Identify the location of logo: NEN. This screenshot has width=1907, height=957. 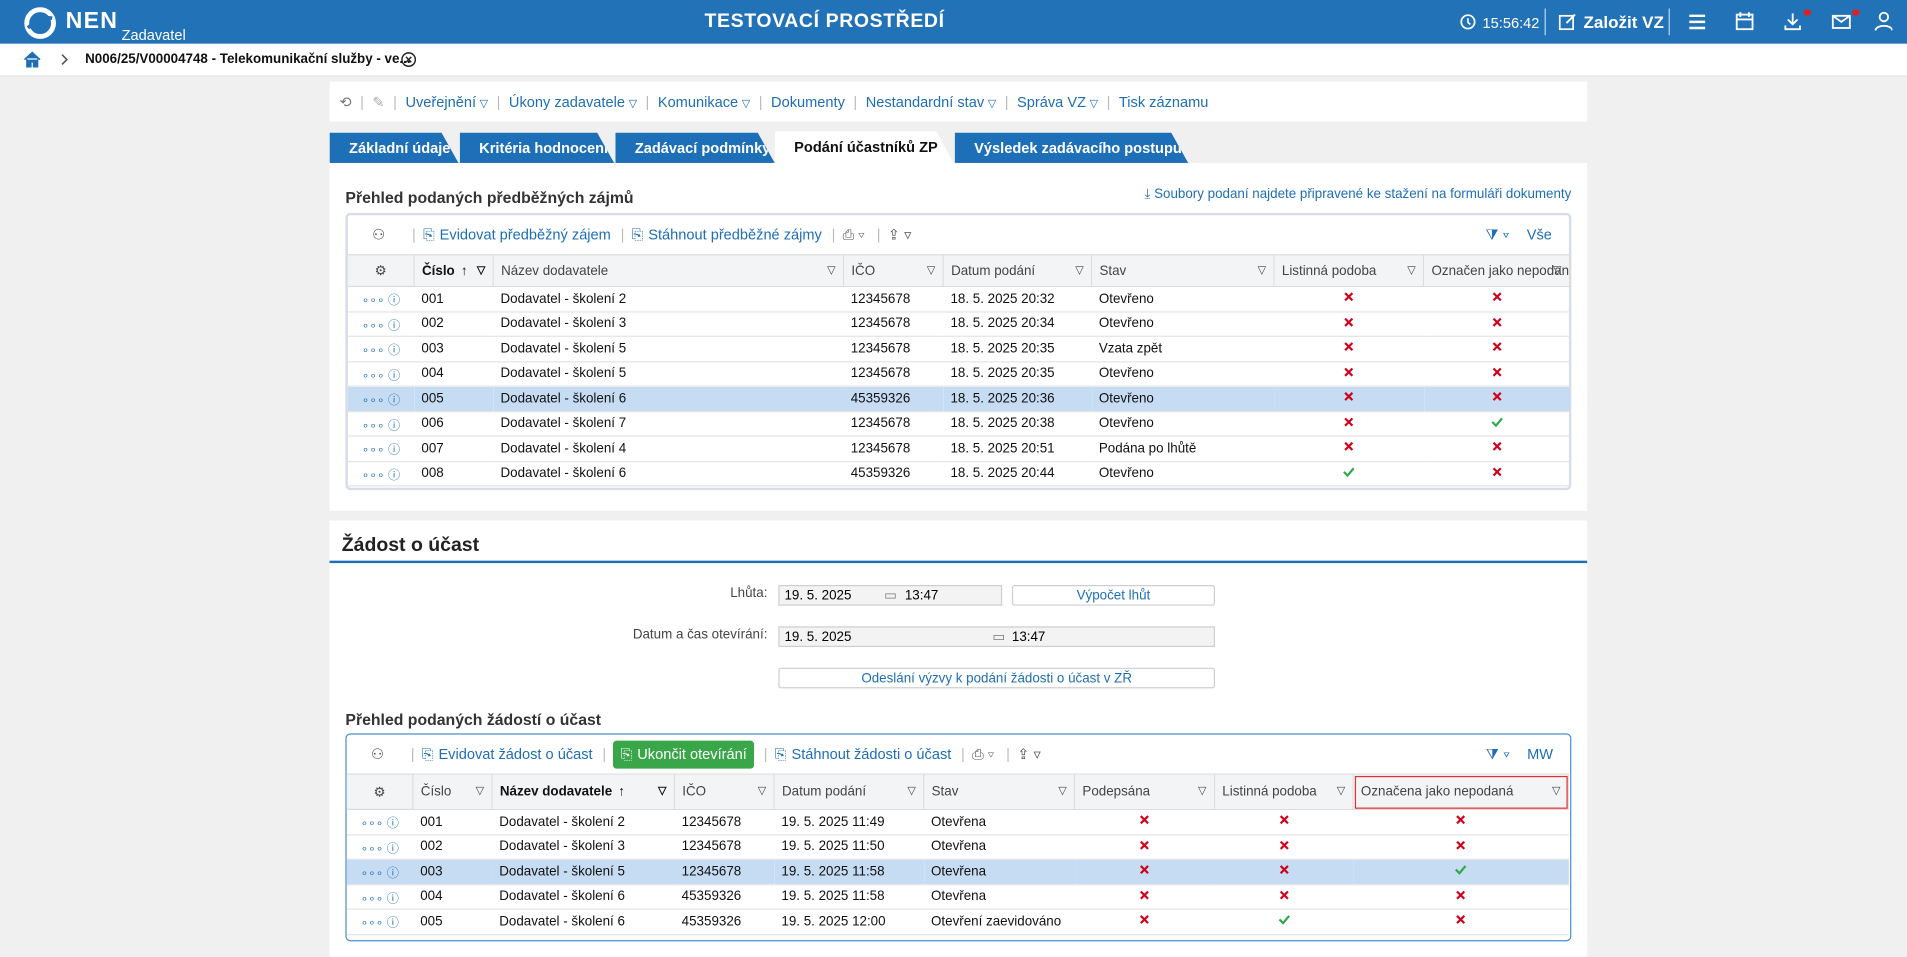
(92, 21).